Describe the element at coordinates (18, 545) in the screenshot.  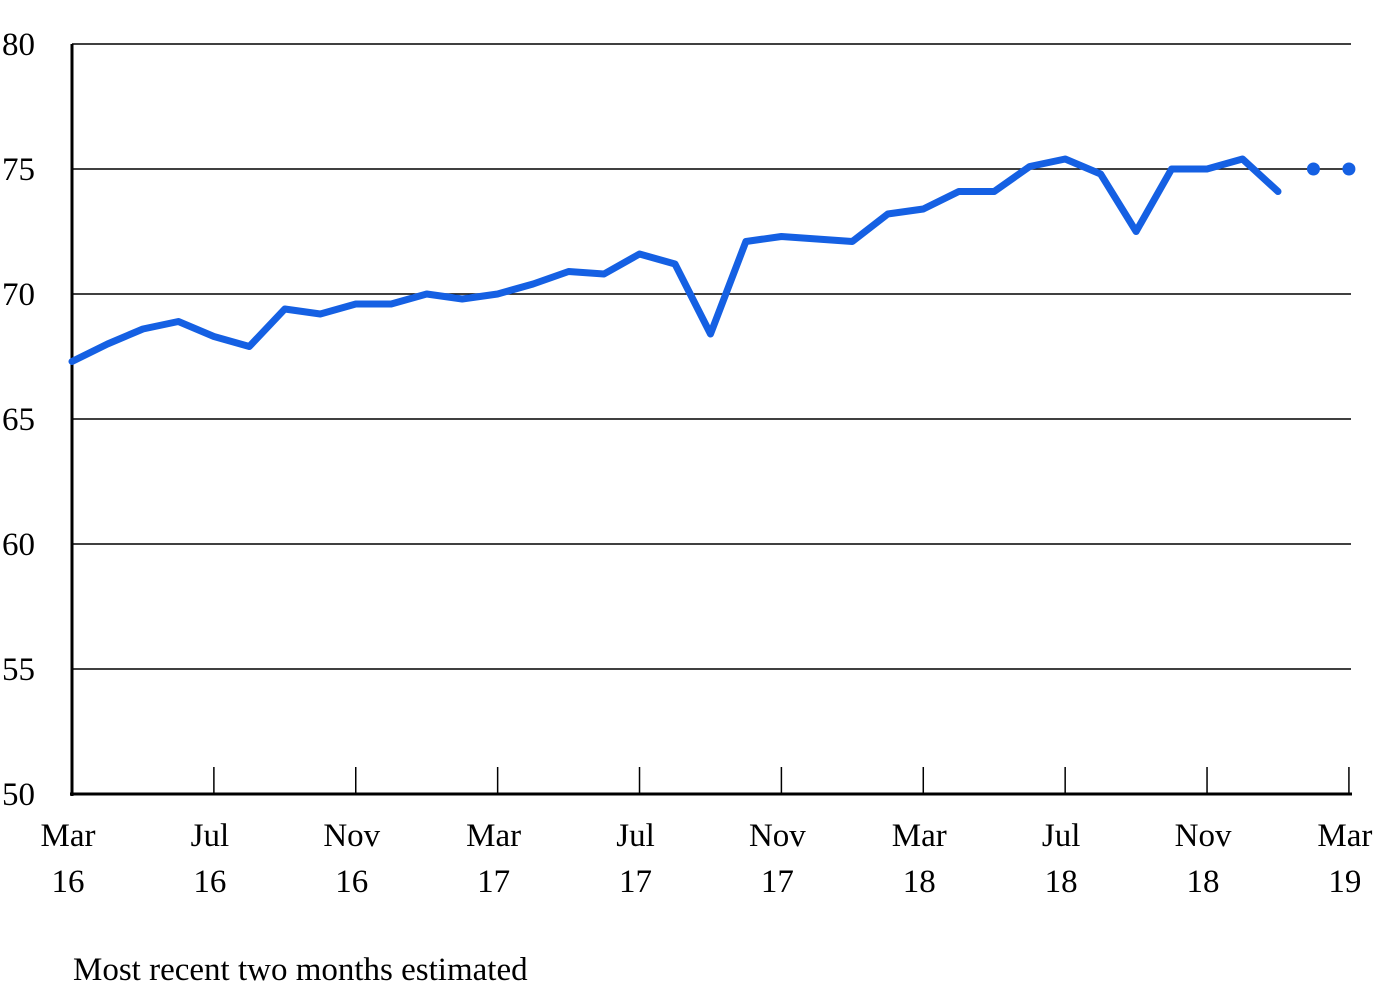
I see `y-tick-label: 60` at that location.